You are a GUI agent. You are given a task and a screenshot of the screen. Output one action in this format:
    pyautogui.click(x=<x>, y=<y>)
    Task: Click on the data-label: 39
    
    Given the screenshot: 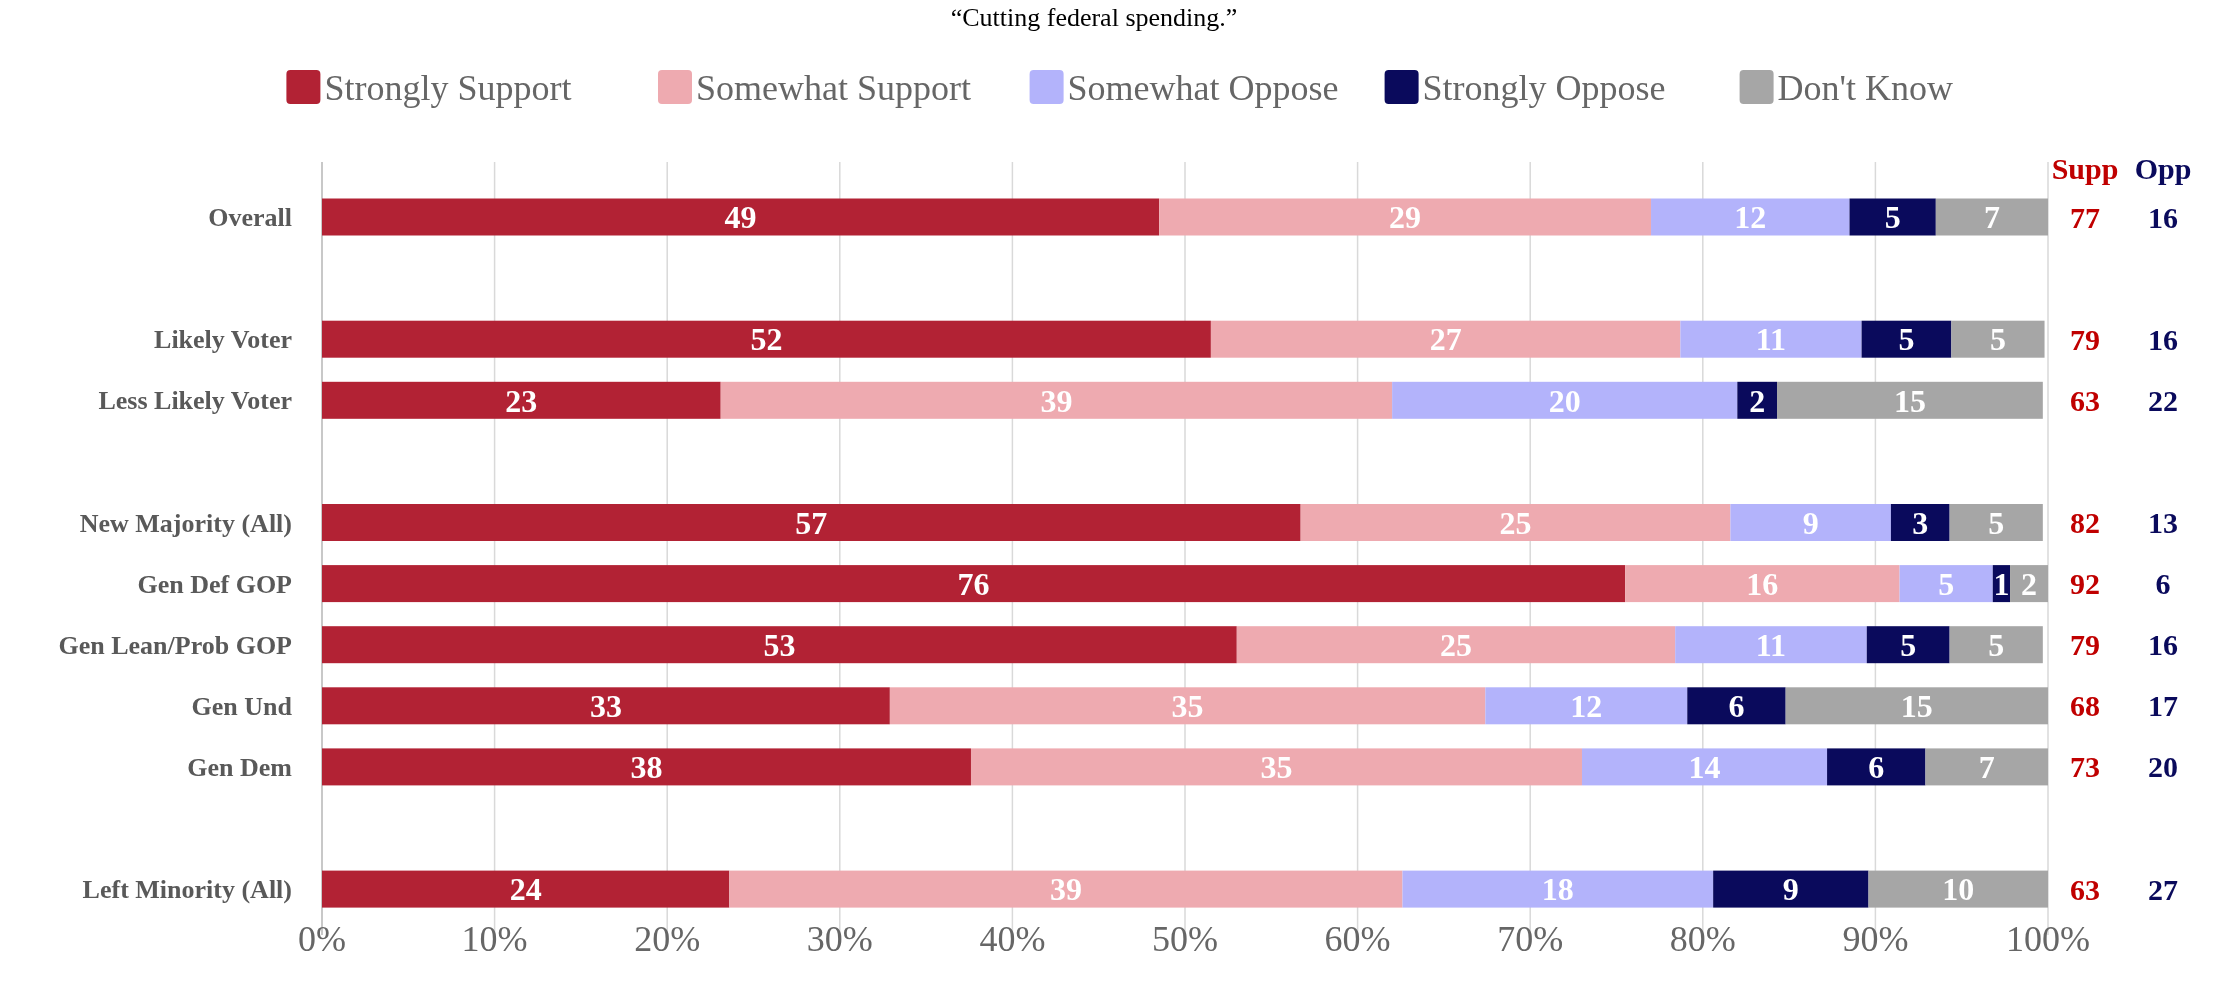 What is the action you would take?
    pyautogui.click(x=1065, y=889)
    